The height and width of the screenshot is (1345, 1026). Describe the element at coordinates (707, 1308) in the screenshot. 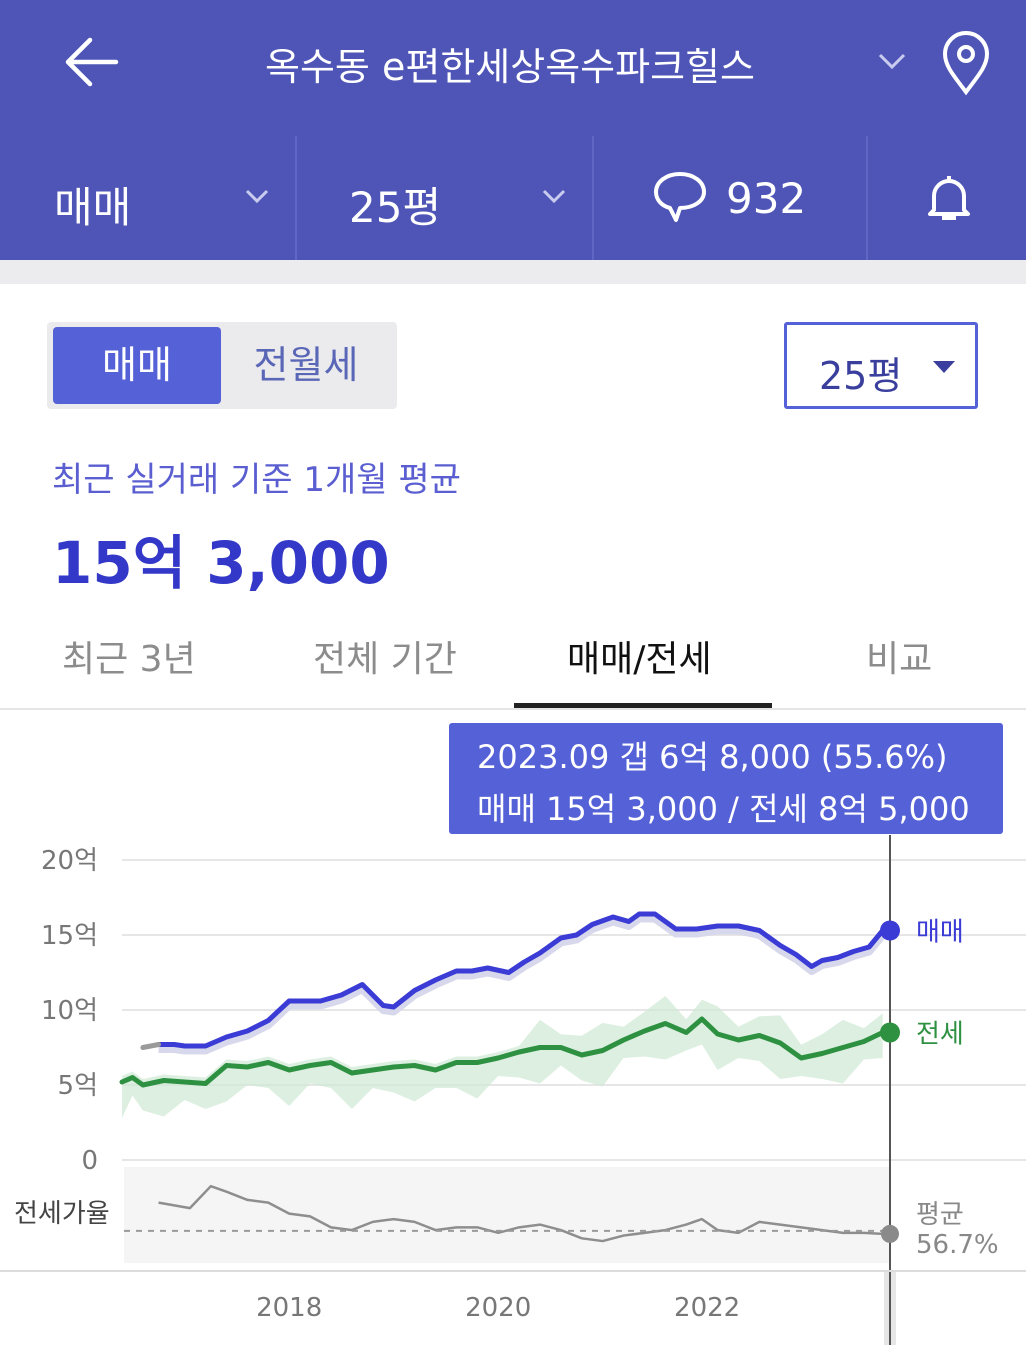

I see `x-tick-label: 2022` at that location.